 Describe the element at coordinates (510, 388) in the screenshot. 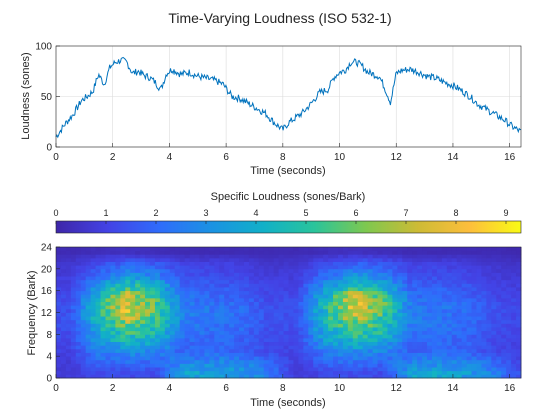

I see `heatmap-x-tick-label: 16` at that location.